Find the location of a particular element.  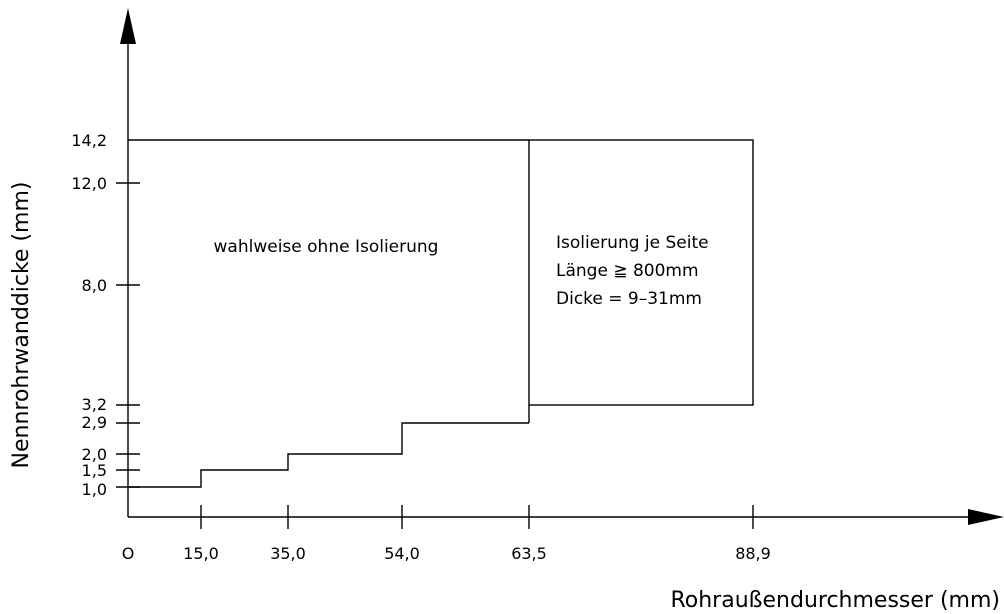

x-axis-title: Rohraußendurchmesser (mm) is located at coordinates (835, 600).